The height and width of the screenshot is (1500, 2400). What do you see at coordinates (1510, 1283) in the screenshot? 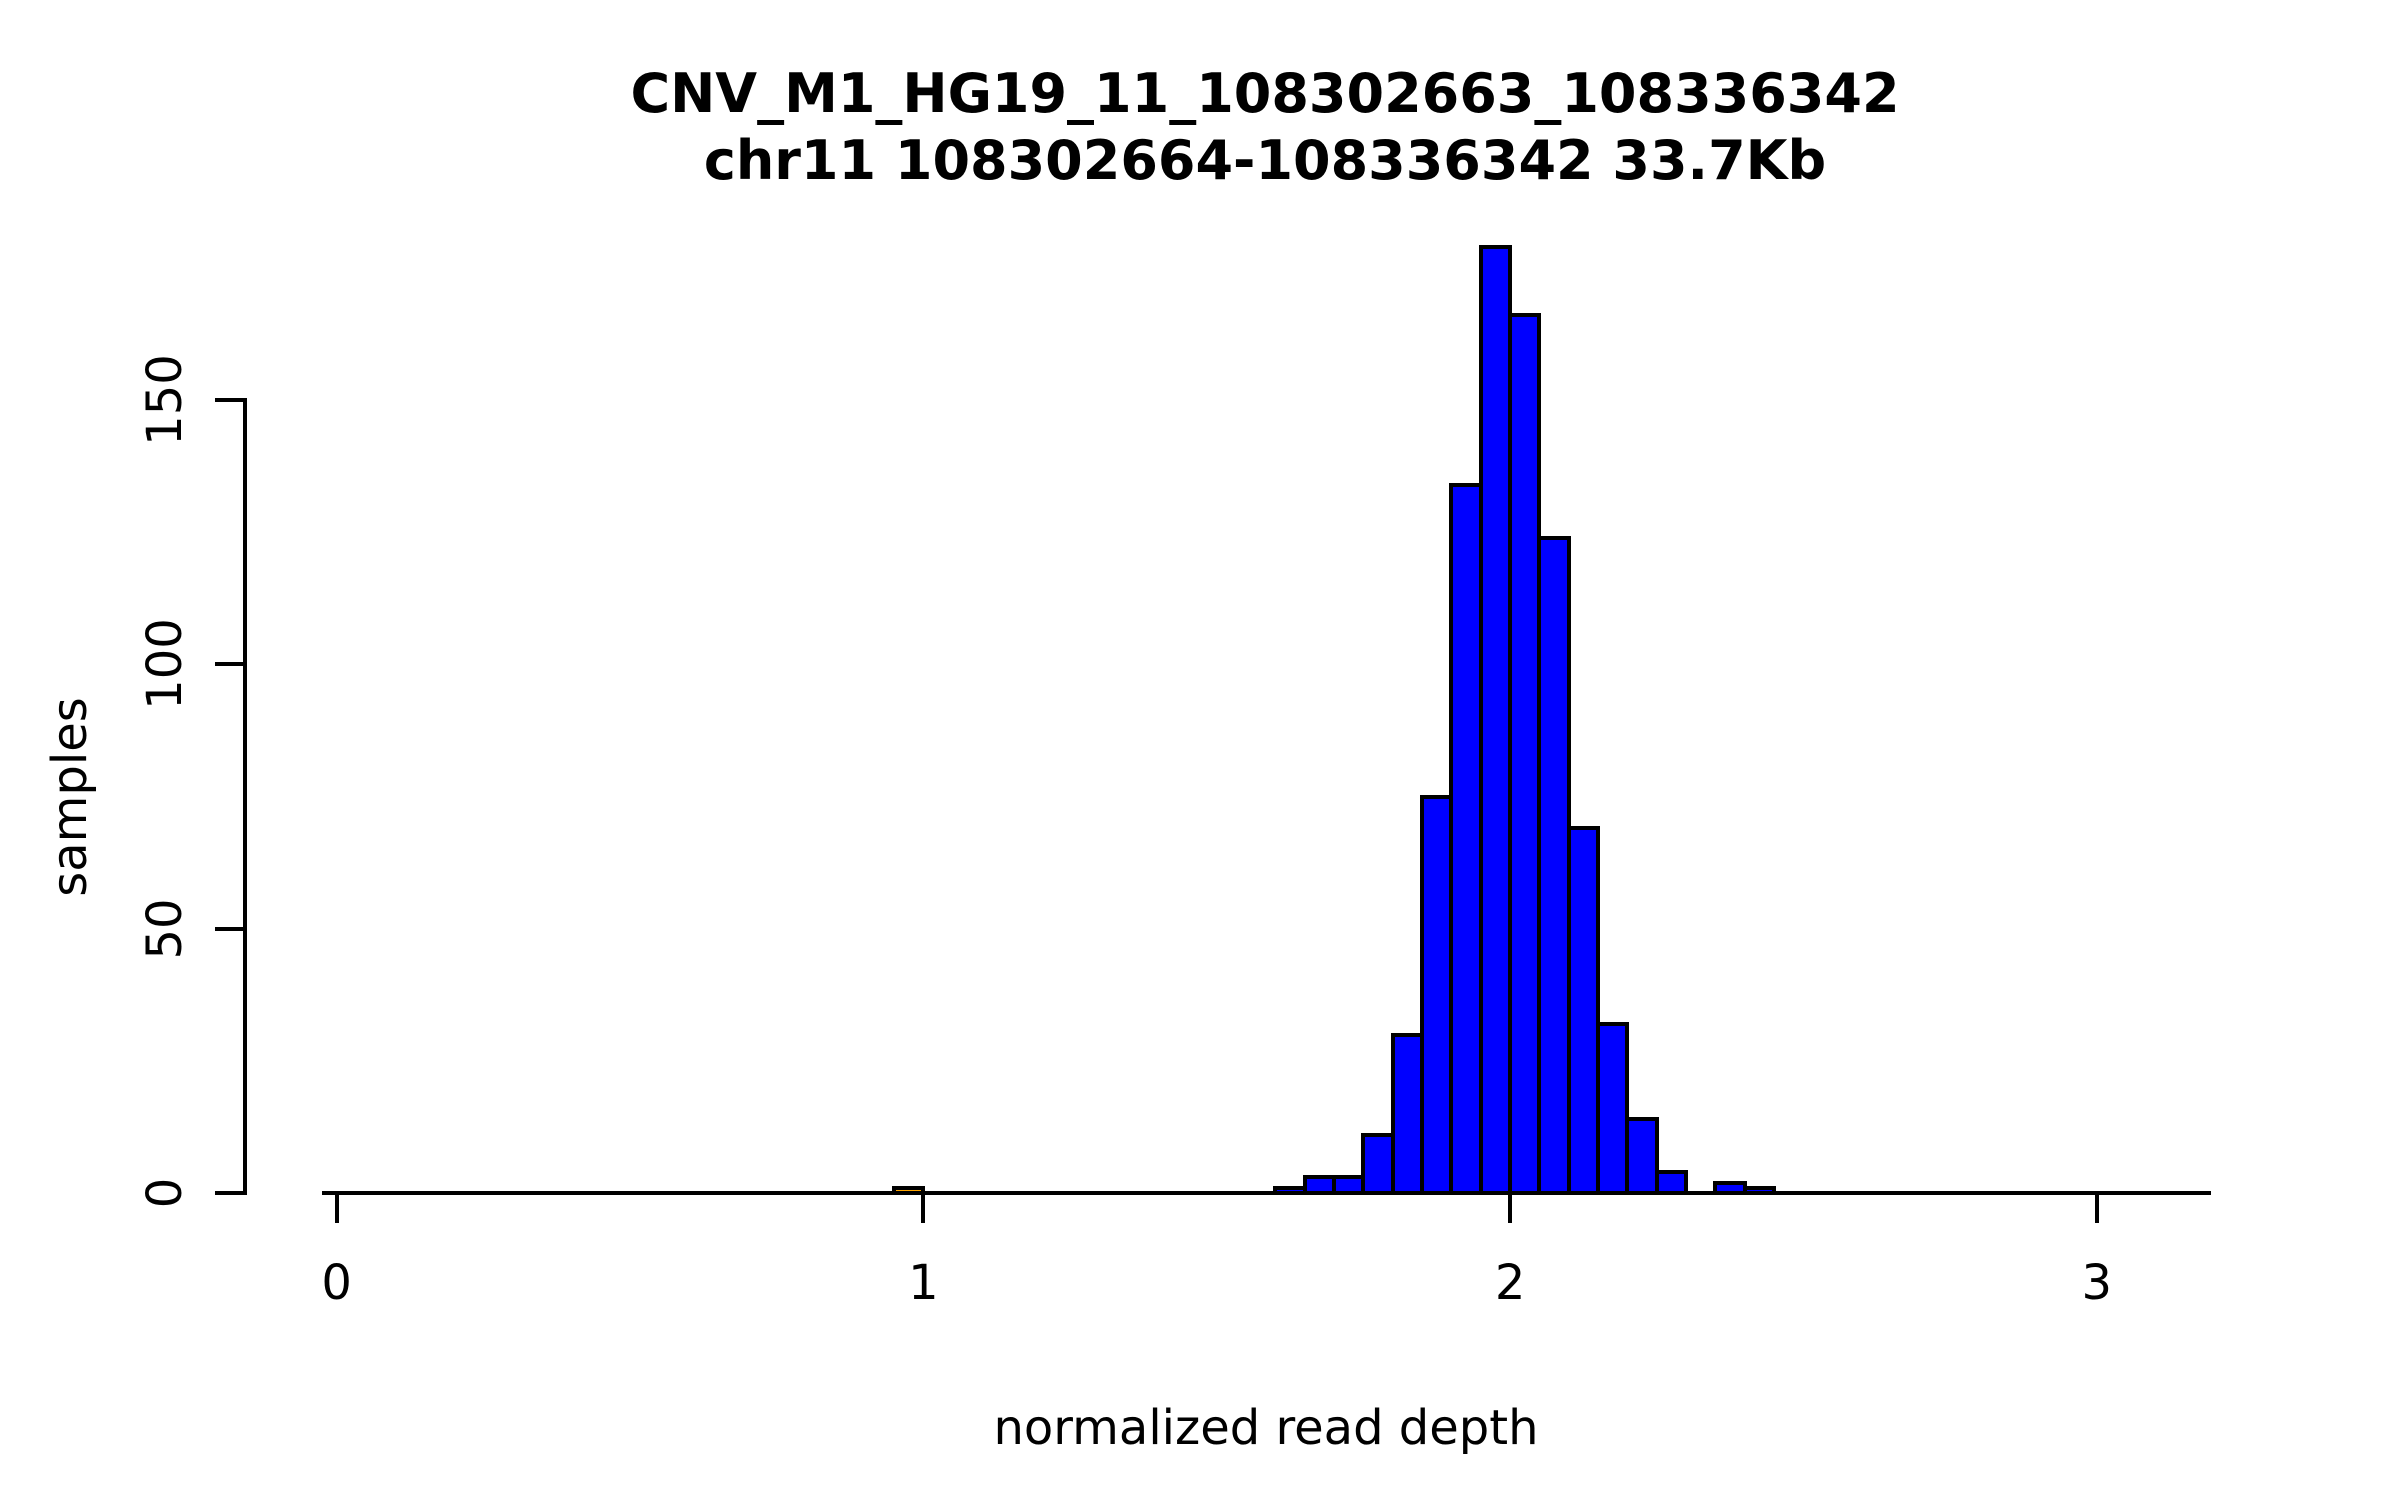
I see `x-tick-label: 2` at bounding box center [1510, 1283].